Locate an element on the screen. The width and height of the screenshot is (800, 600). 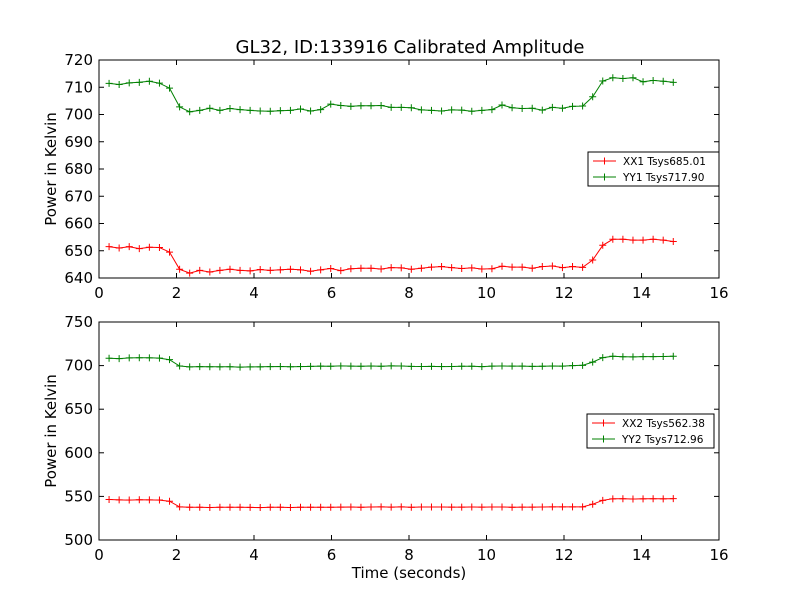
bottom-x-tick-label: 6 is located at coordinates (332, 555).